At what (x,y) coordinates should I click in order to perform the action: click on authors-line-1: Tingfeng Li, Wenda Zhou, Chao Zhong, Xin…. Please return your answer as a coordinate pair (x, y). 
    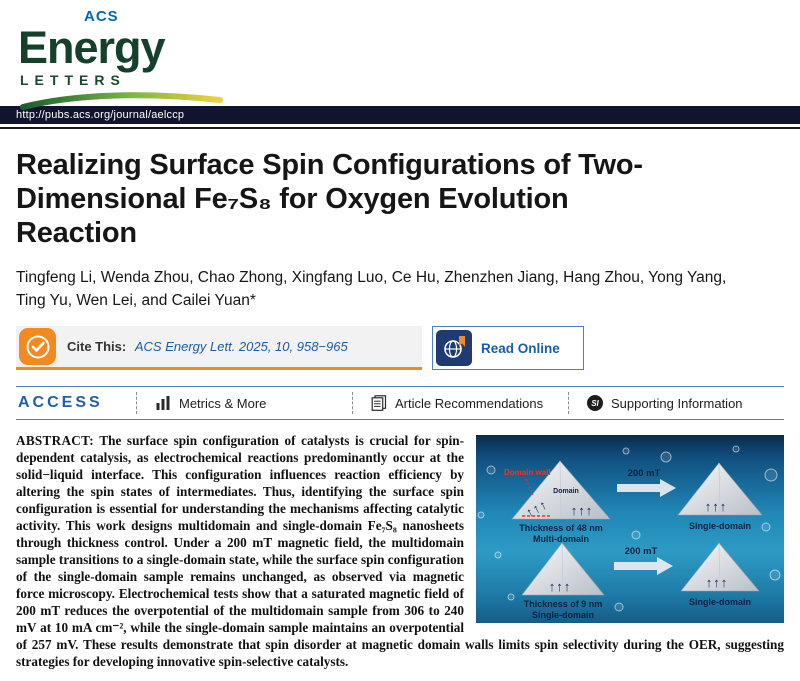
    Looking at the image, I should click on (371, 277).